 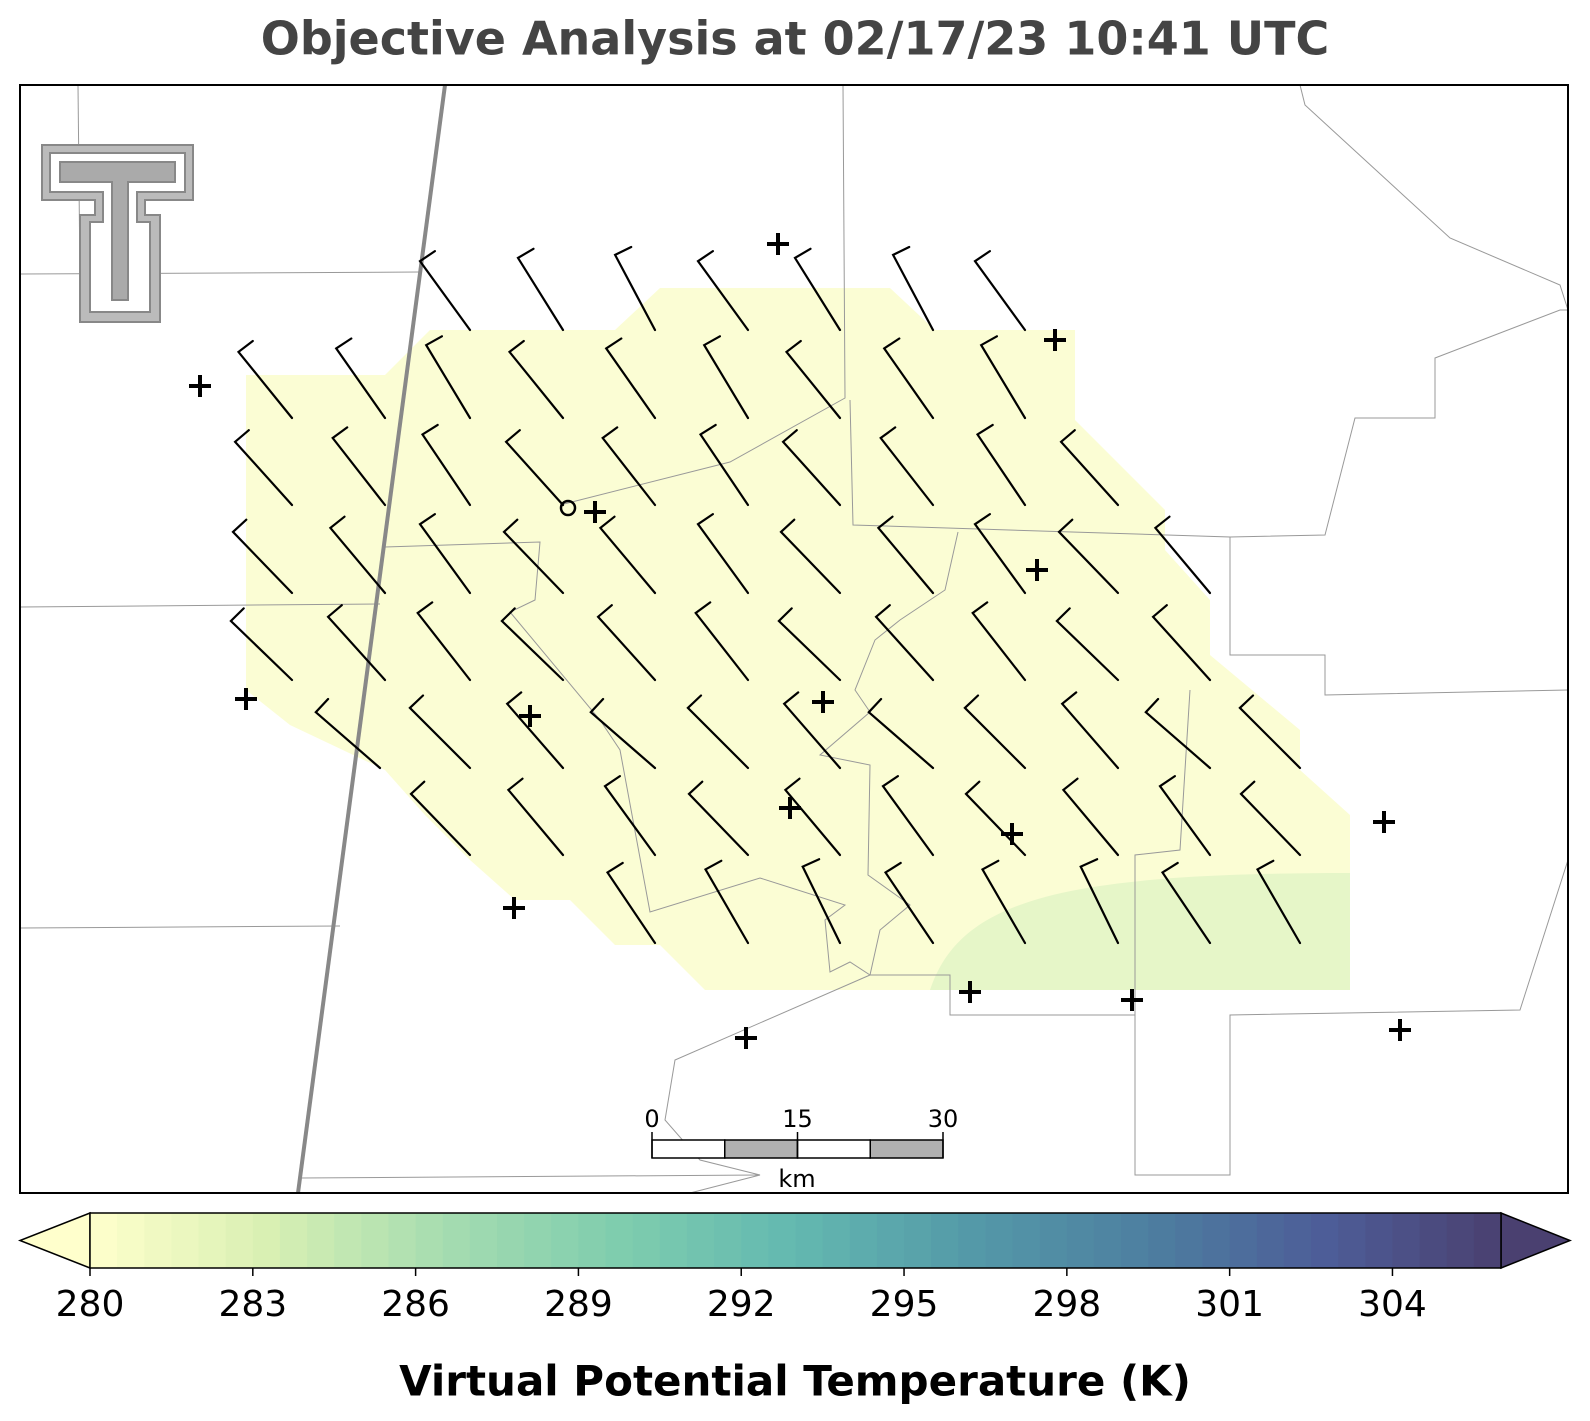 I want to click on colorbar-label: Virtual Potential Temperature (K), so click(x=795, y=1381).